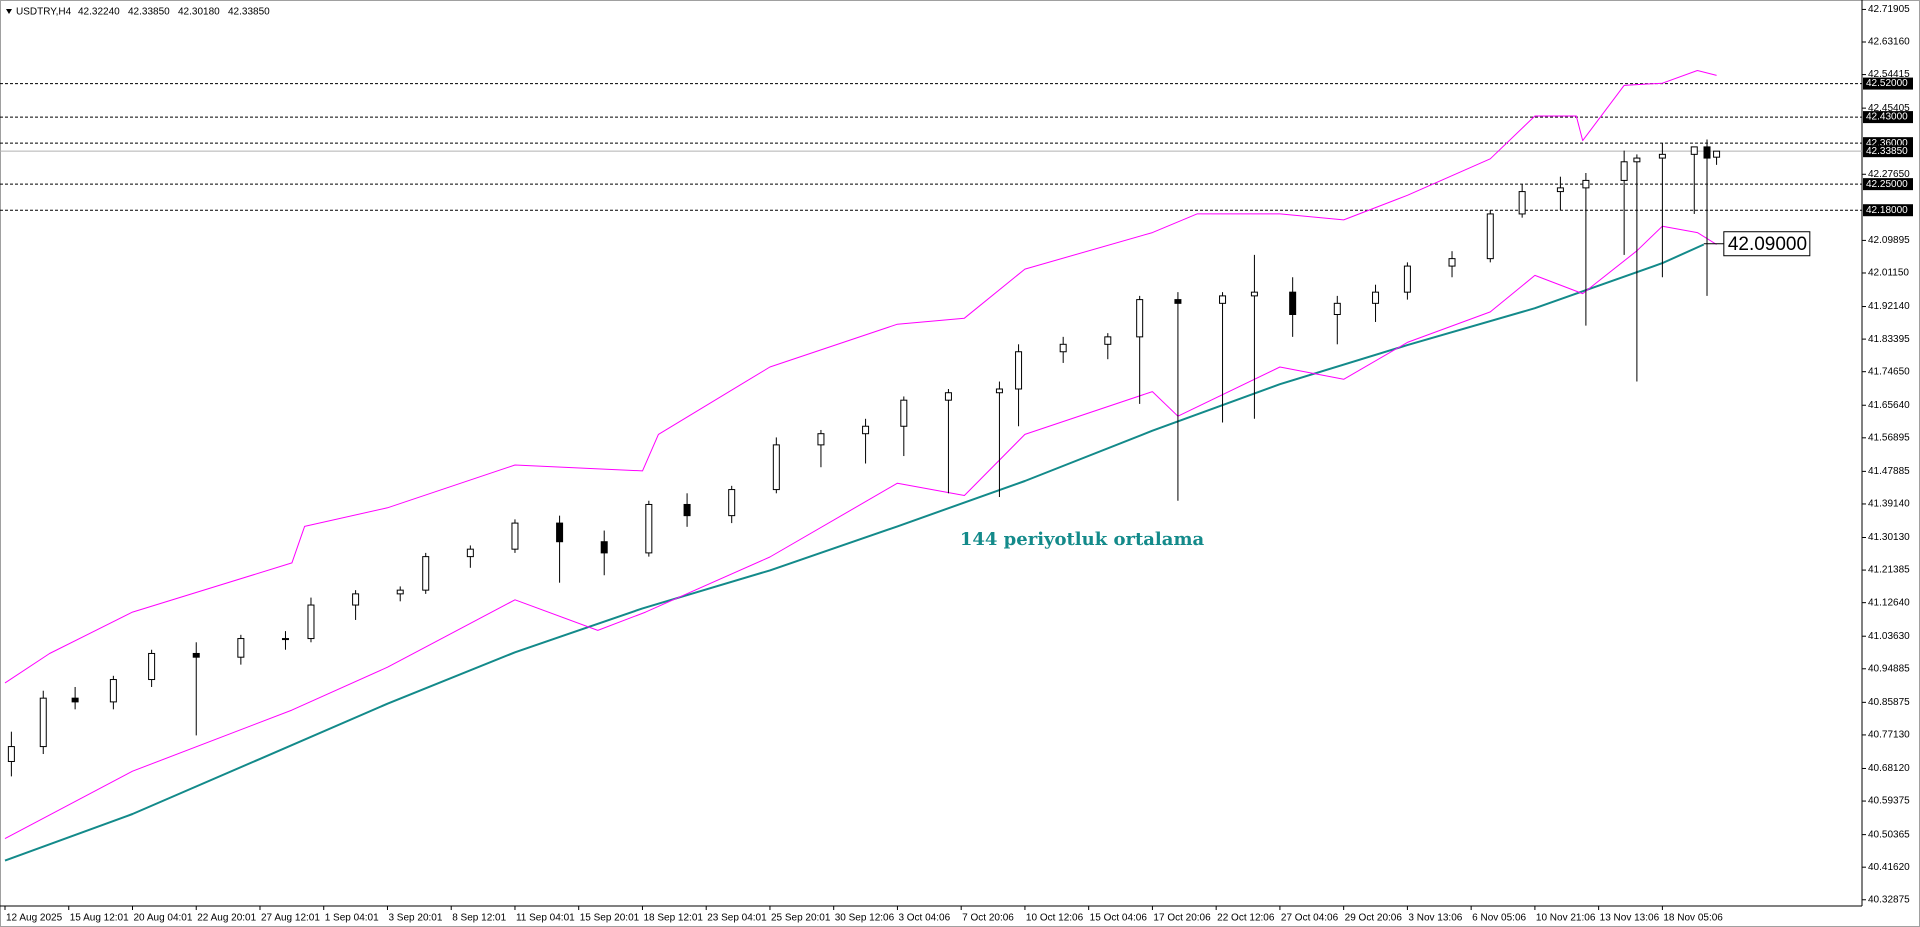 This screenshot has width=1920, height=927. I want to click on y-tick-label: 41.56895, so click(1889, 437).